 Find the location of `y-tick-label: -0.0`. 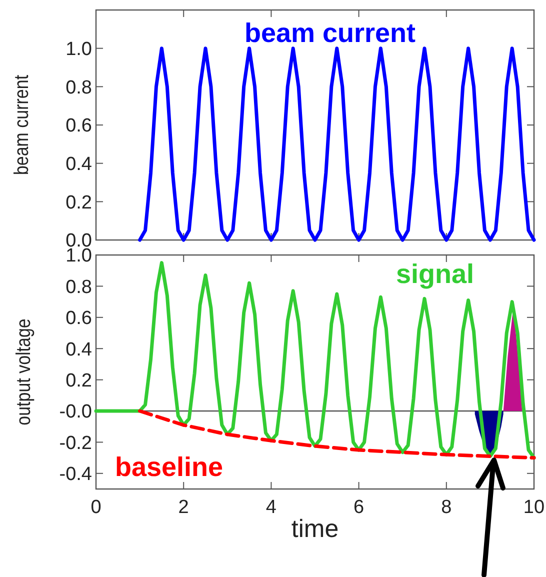

y-tick-label: -0.0 is located at coordinates (75, 412).